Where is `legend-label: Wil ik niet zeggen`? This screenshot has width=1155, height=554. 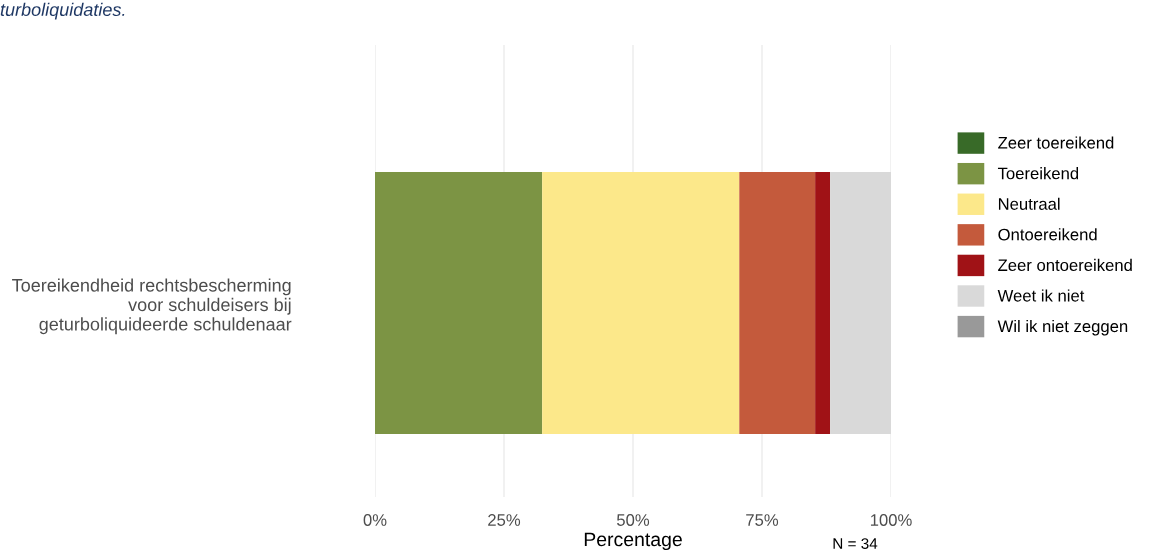
legend-label: Wil ik niet zeggen is located at coordinates (1062, 327).